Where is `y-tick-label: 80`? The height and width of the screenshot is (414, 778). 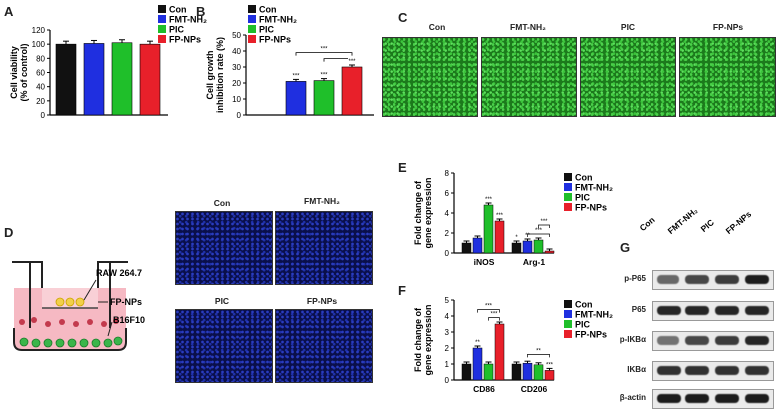
y-tick-label: 80 is located at coordinates (40, 58).